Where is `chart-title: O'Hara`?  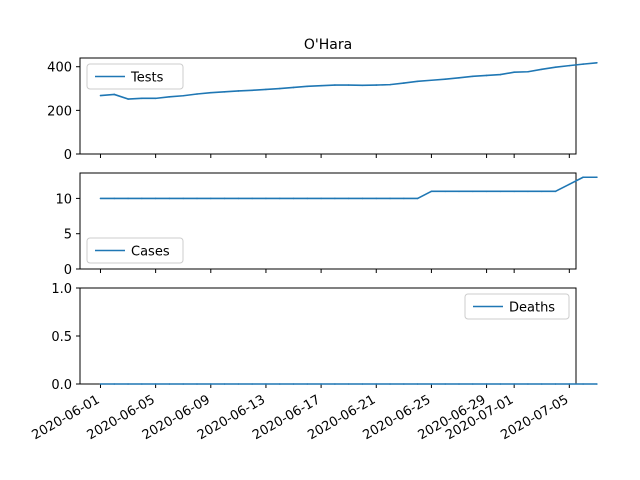 chart-title: O'Hara is located at coordinates (328, 45).